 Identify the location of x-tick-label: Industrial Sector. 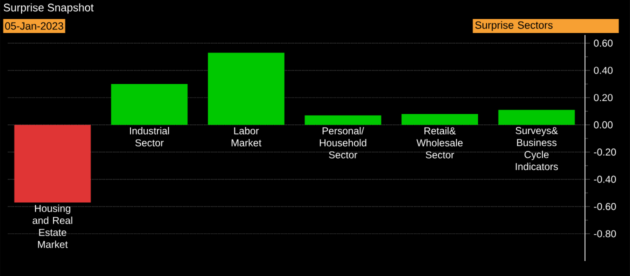
(149, 136).